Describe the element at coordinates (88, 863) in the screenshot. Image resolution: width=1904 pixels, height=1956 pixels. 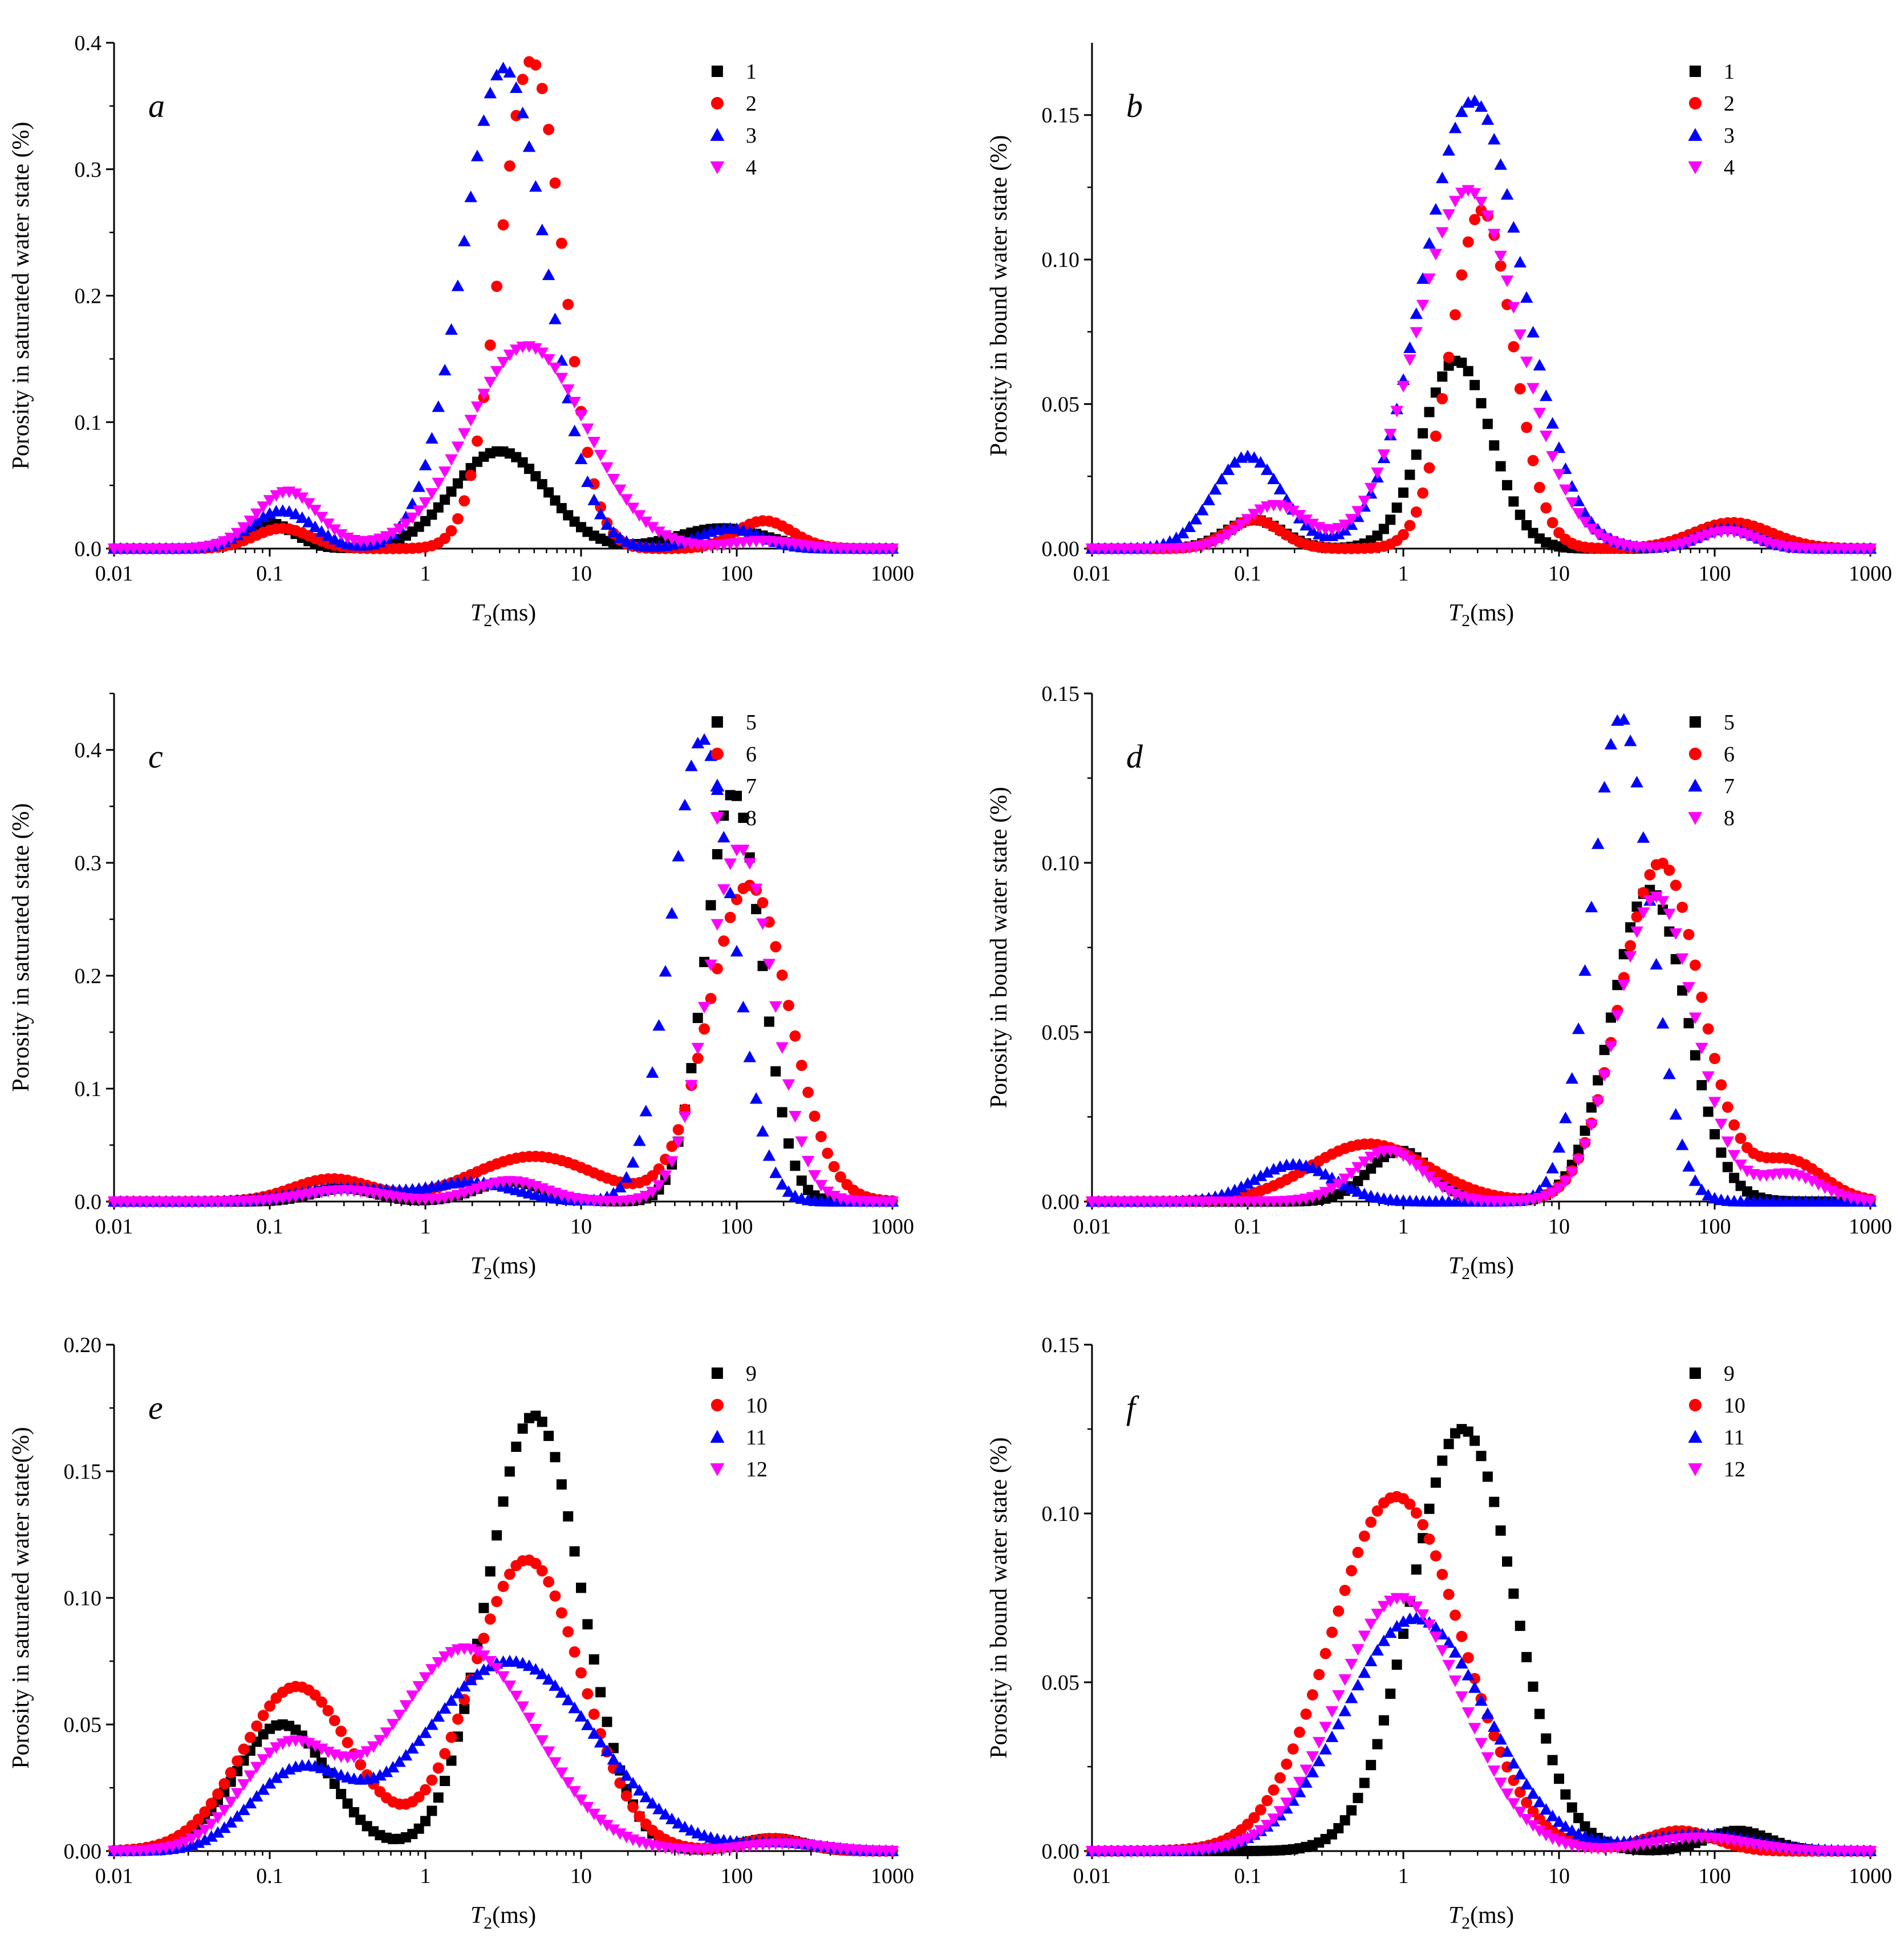
I see `y-tick-label: 0.3` at that location.